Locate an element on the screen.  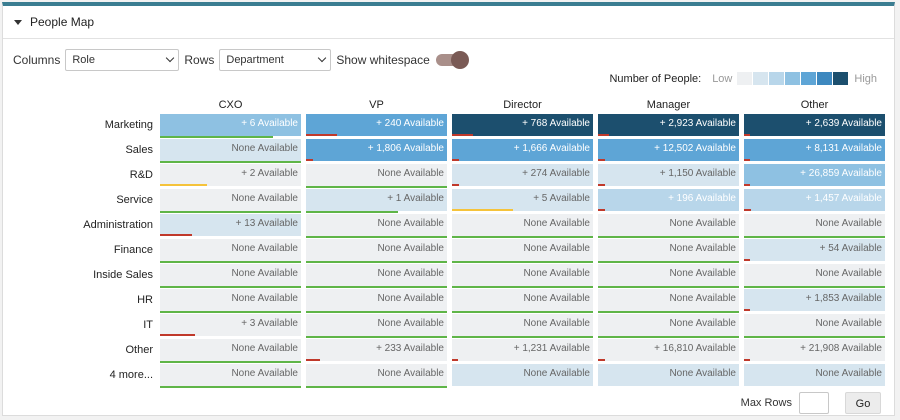
legend-swatches is located at coordinates (793, 78).